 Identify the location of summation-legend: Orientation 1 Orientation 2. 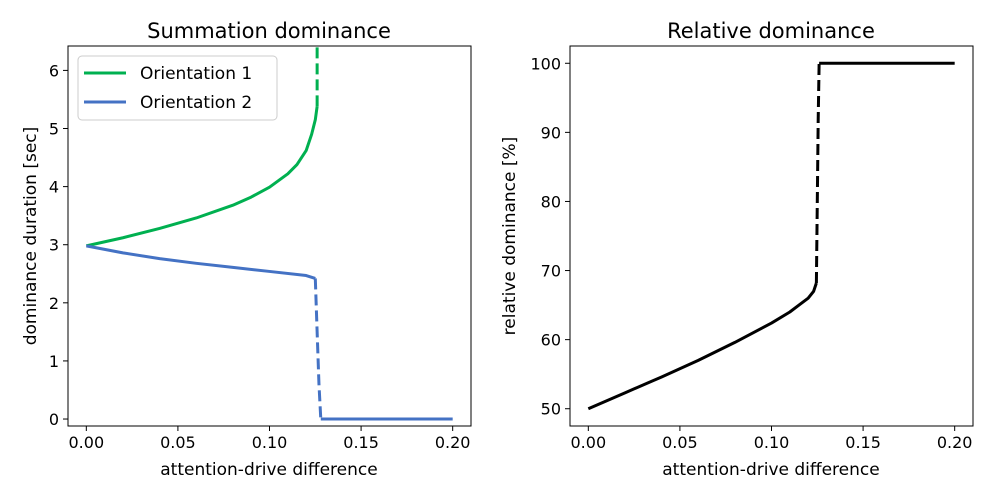
(177, 88).